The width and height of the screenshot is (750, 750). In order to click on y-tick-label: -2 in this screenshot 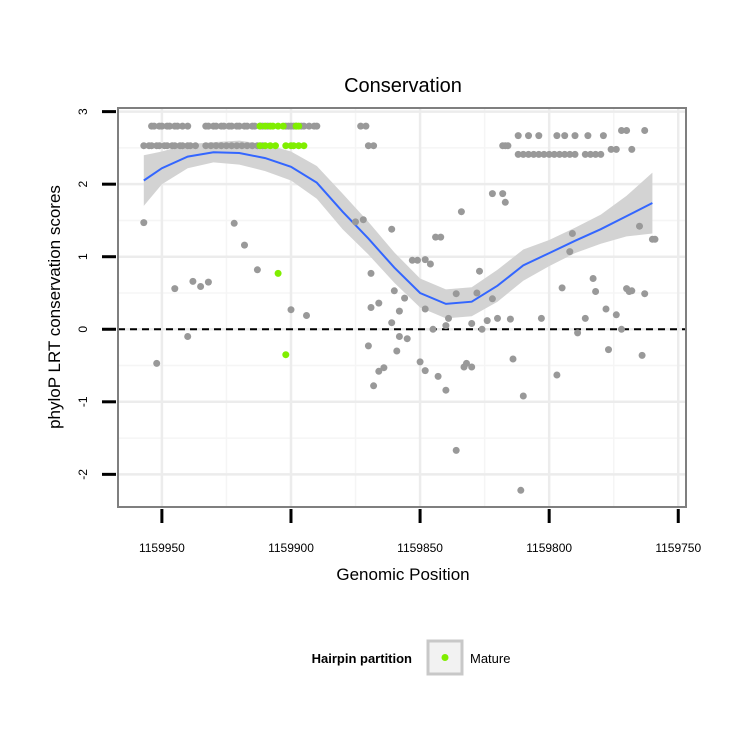, I will do `click(83, 474)`.